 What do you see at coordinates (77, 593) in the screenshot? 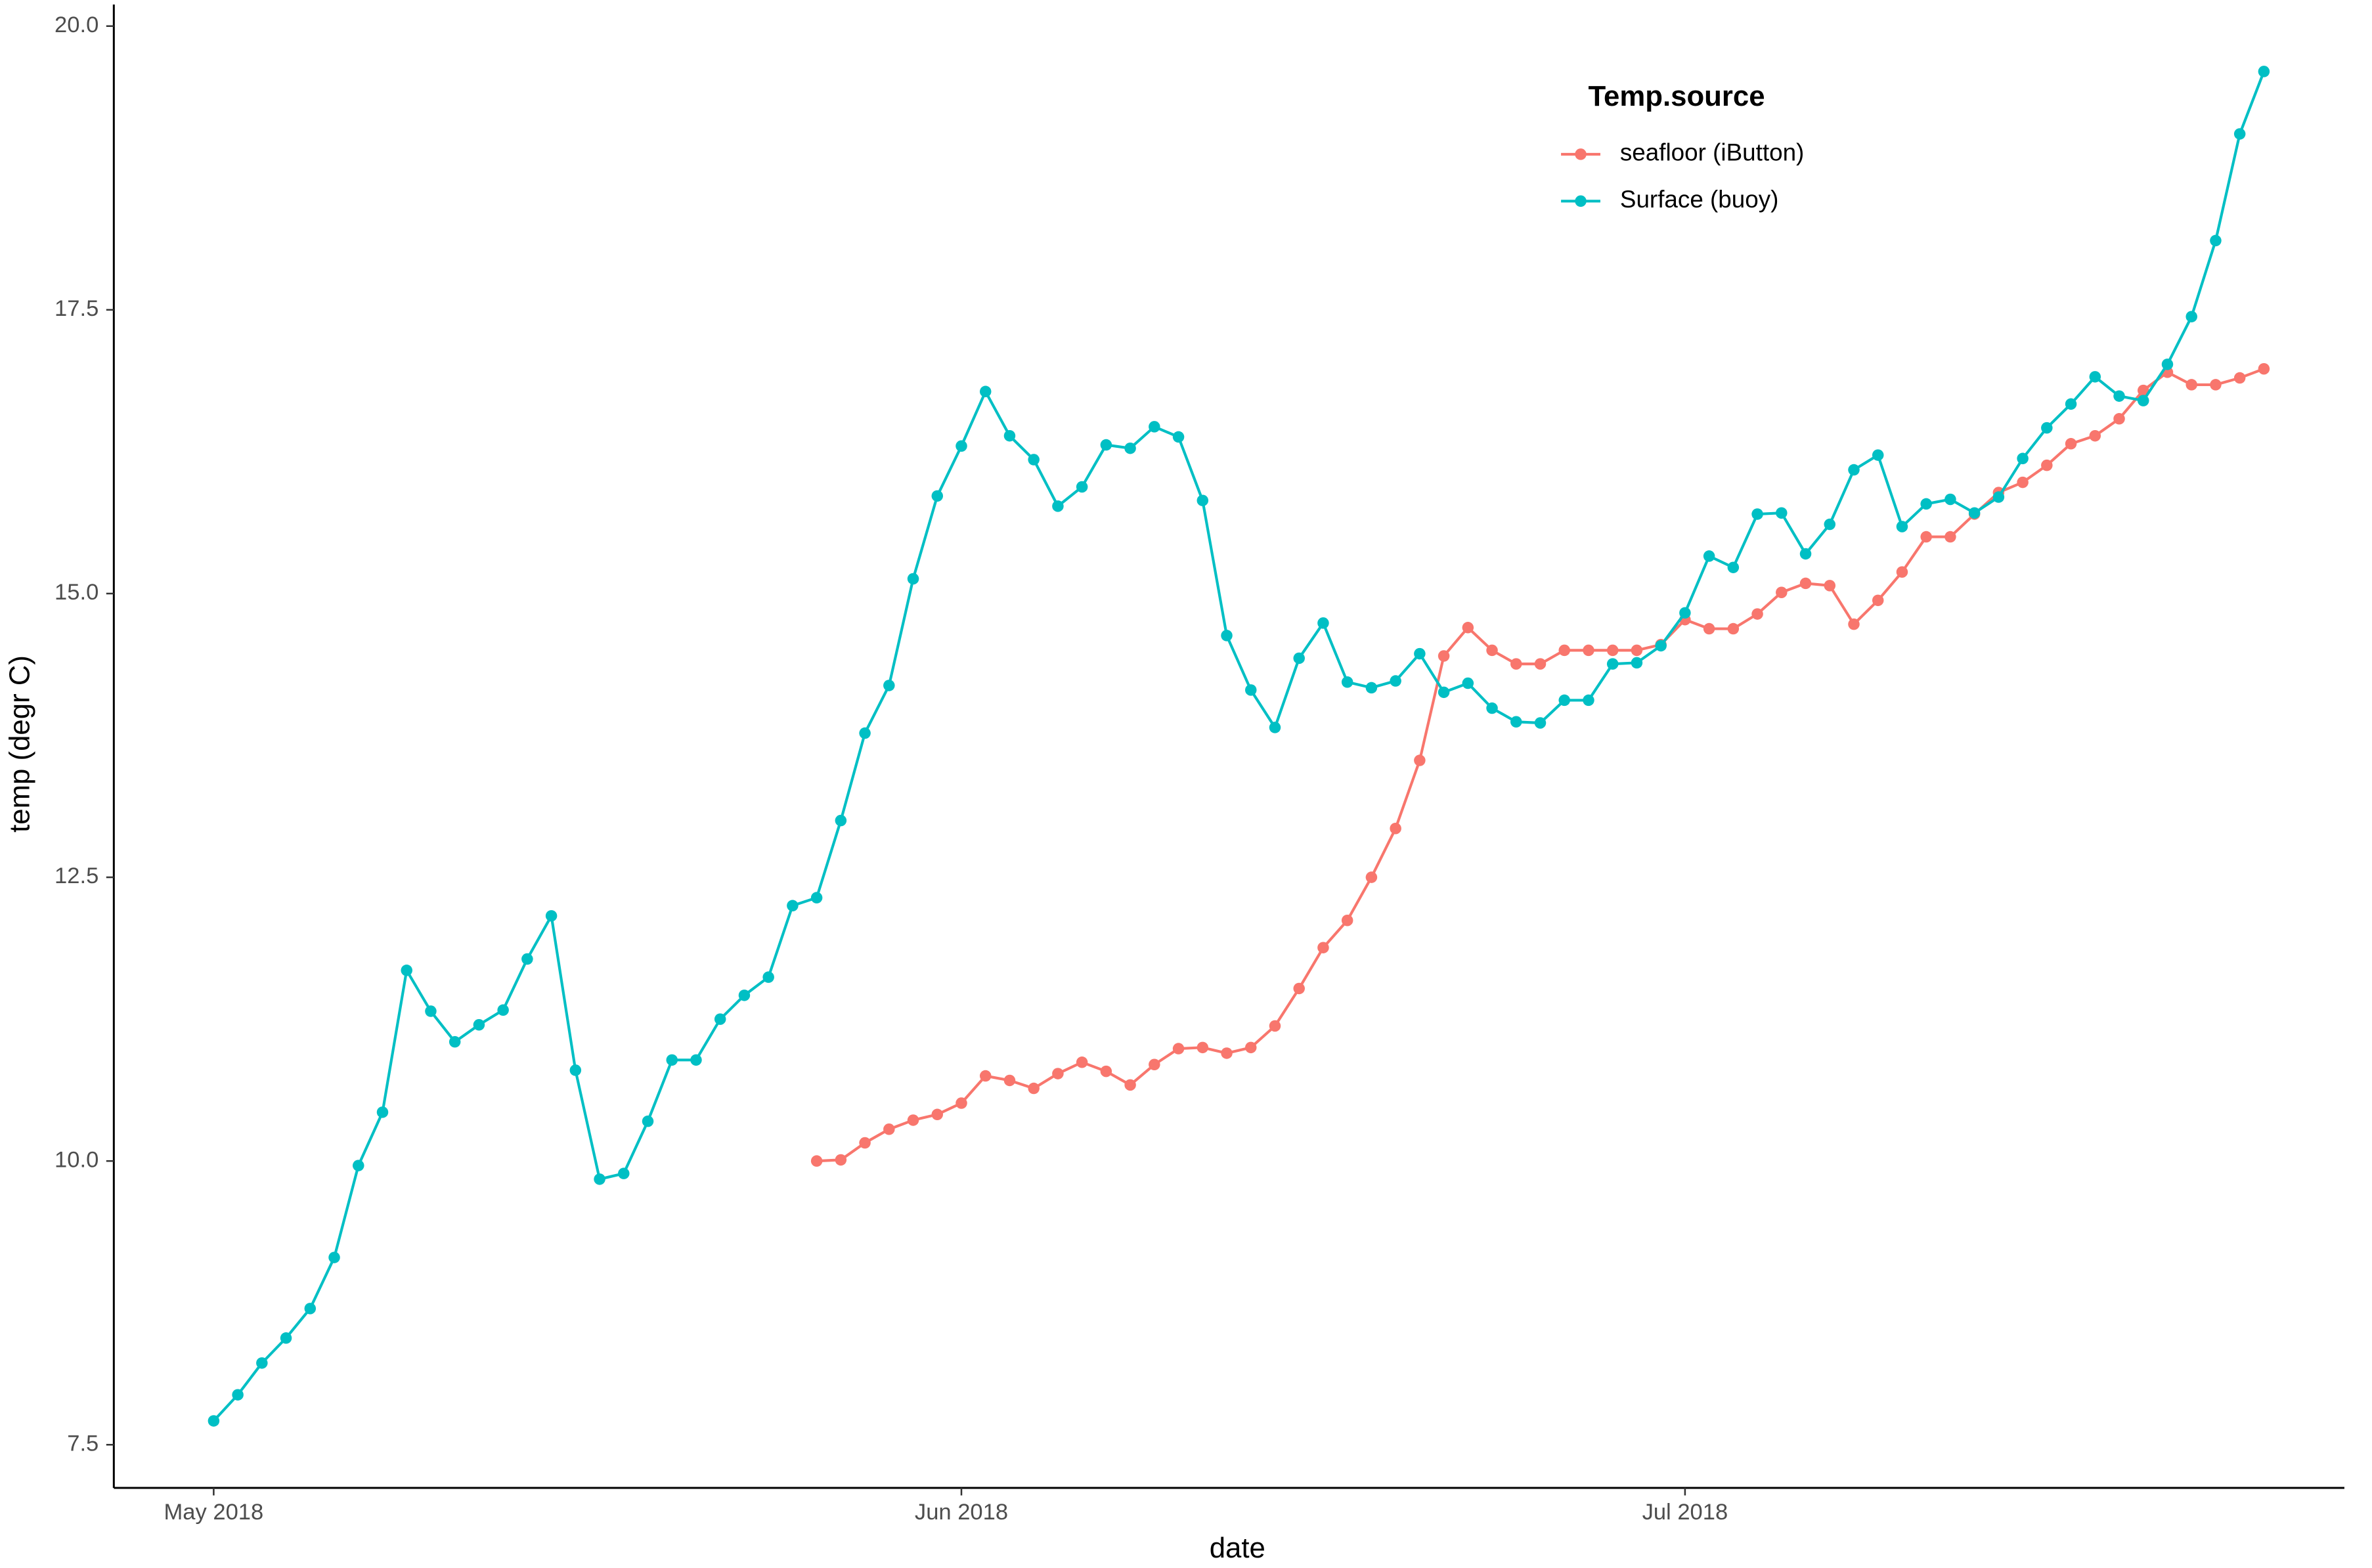
I see `y-tick-label: 15.0` at bounding box center [77, 593].